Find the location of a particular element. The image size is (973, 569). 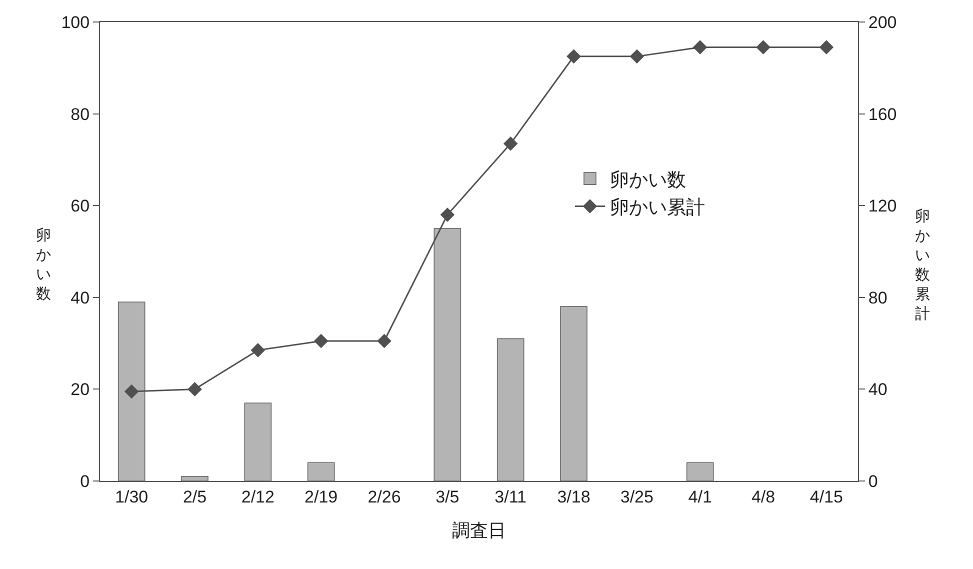

x-tick-label: 4/15 is located at coordinates (826, 496).